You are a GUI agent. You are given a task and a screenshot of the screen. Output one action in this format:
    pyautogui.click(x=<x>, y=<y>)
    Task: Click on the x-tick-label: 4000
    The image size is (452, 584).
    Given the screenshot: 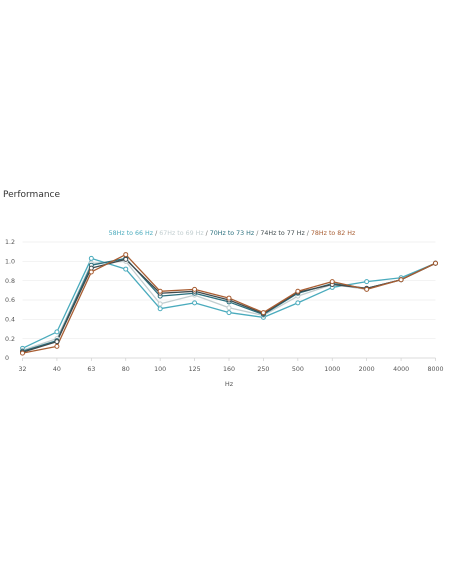 What is the action you would take?
    pyautogui.click(x=401, y=369)
    